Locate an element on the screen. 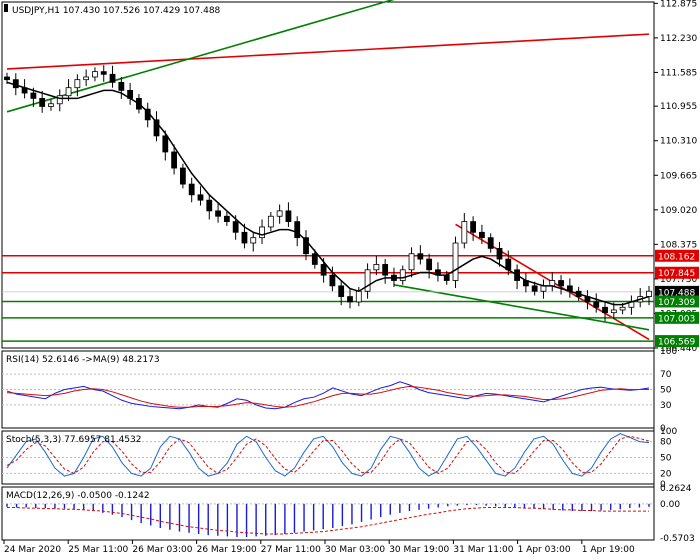  level-label-5: 106.569 is located at coordinates (676, 343).